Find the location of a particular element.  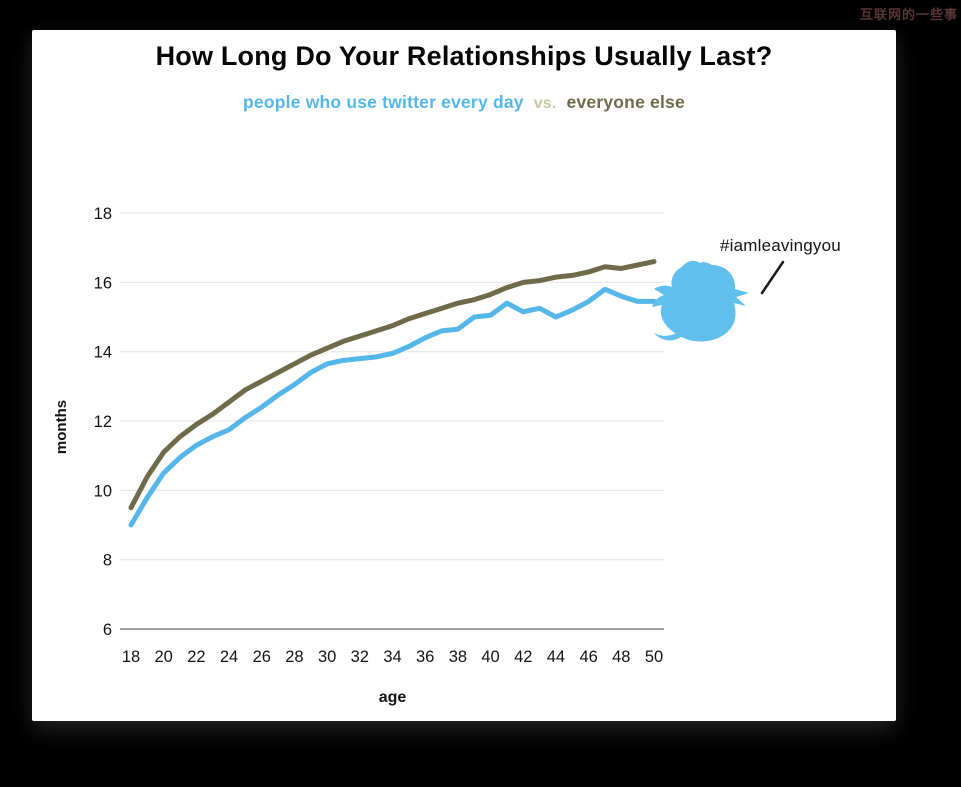

x-tick-label: 20 is located at coordinates (164, 657).